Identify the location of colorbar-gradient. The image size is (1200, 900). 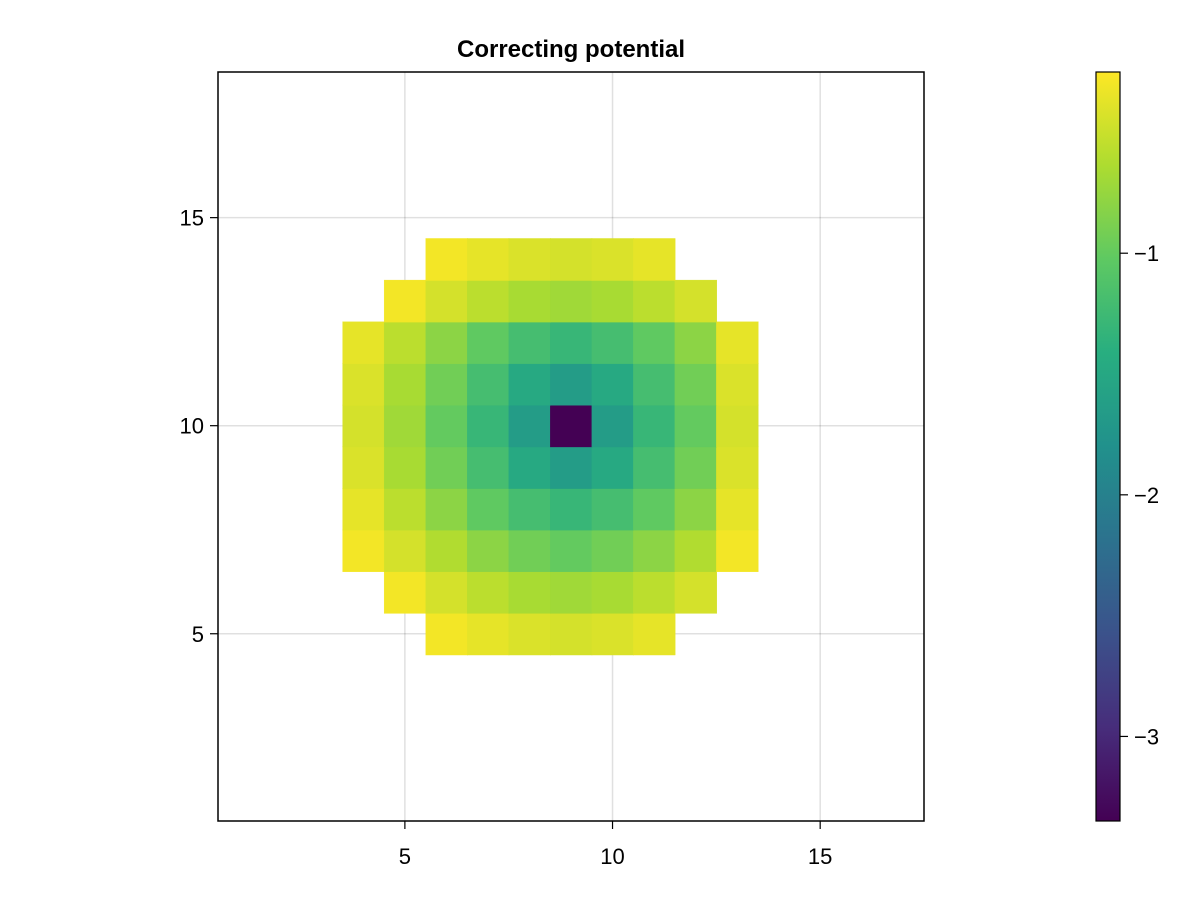
(1108, 446).